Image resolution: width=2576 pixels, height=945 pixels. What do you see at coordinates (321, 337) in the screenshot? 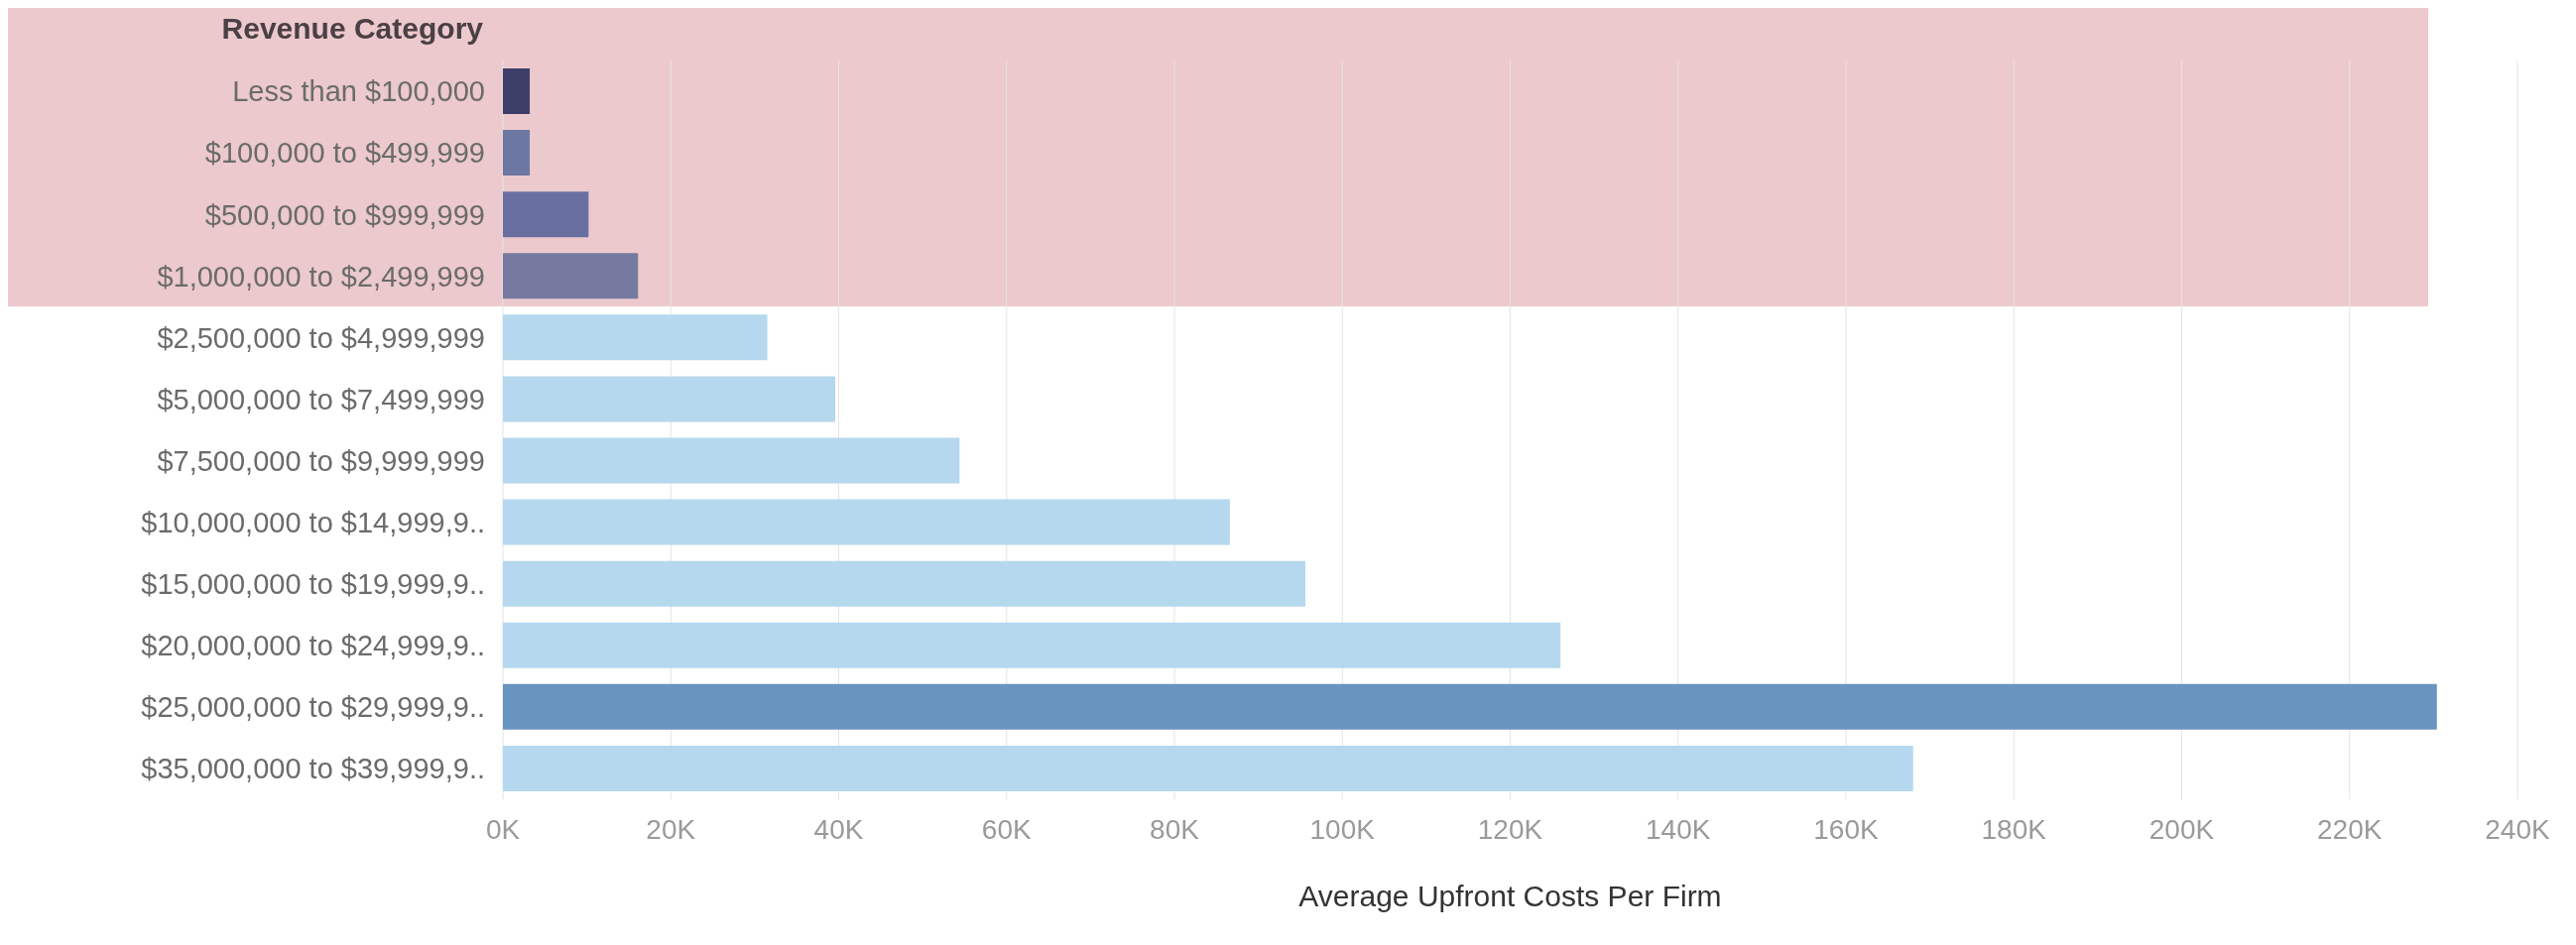
I see `y-tick-label: $2,500,000 to $4,999,999` at bounding box center [321, 337].